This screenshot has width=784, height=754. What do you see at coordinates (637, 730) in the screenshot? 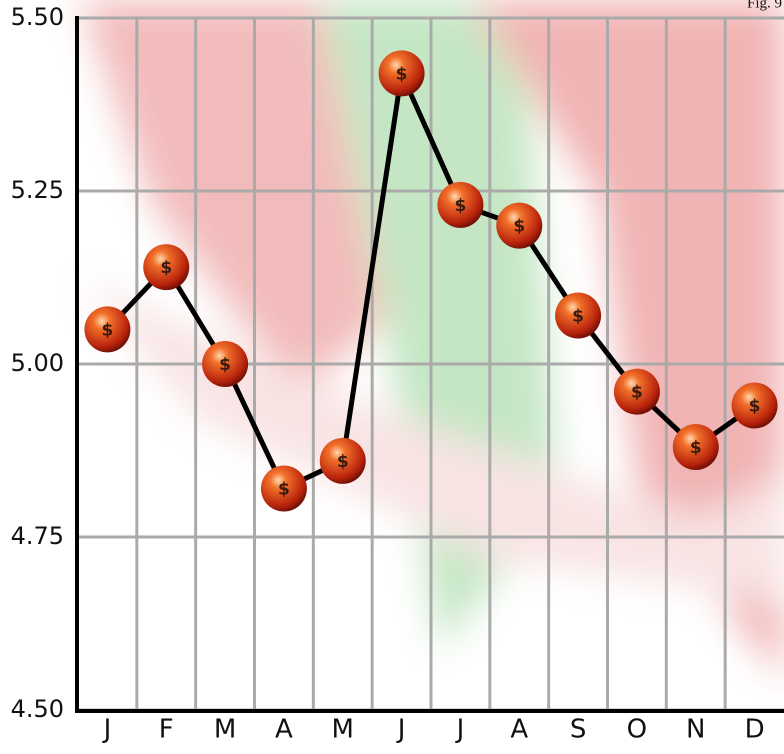
I see `x-tick-label: O` at bounding box center [637, 730].